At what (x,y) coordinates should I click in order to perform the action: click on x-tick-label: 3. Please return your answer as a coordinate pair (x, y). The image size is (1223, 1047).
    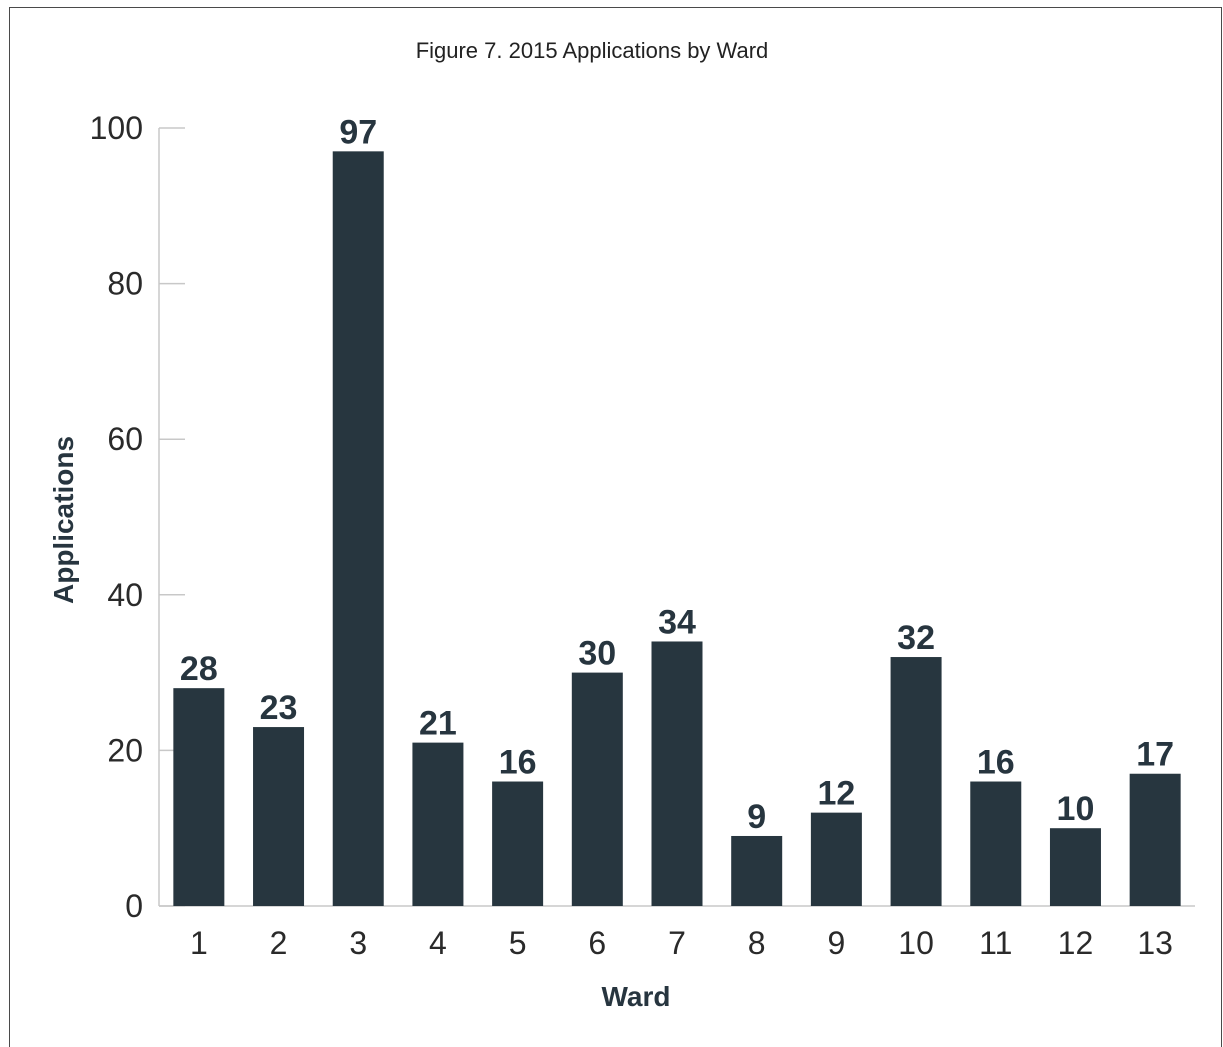
    Looking at the image, I should click on (358, 943).